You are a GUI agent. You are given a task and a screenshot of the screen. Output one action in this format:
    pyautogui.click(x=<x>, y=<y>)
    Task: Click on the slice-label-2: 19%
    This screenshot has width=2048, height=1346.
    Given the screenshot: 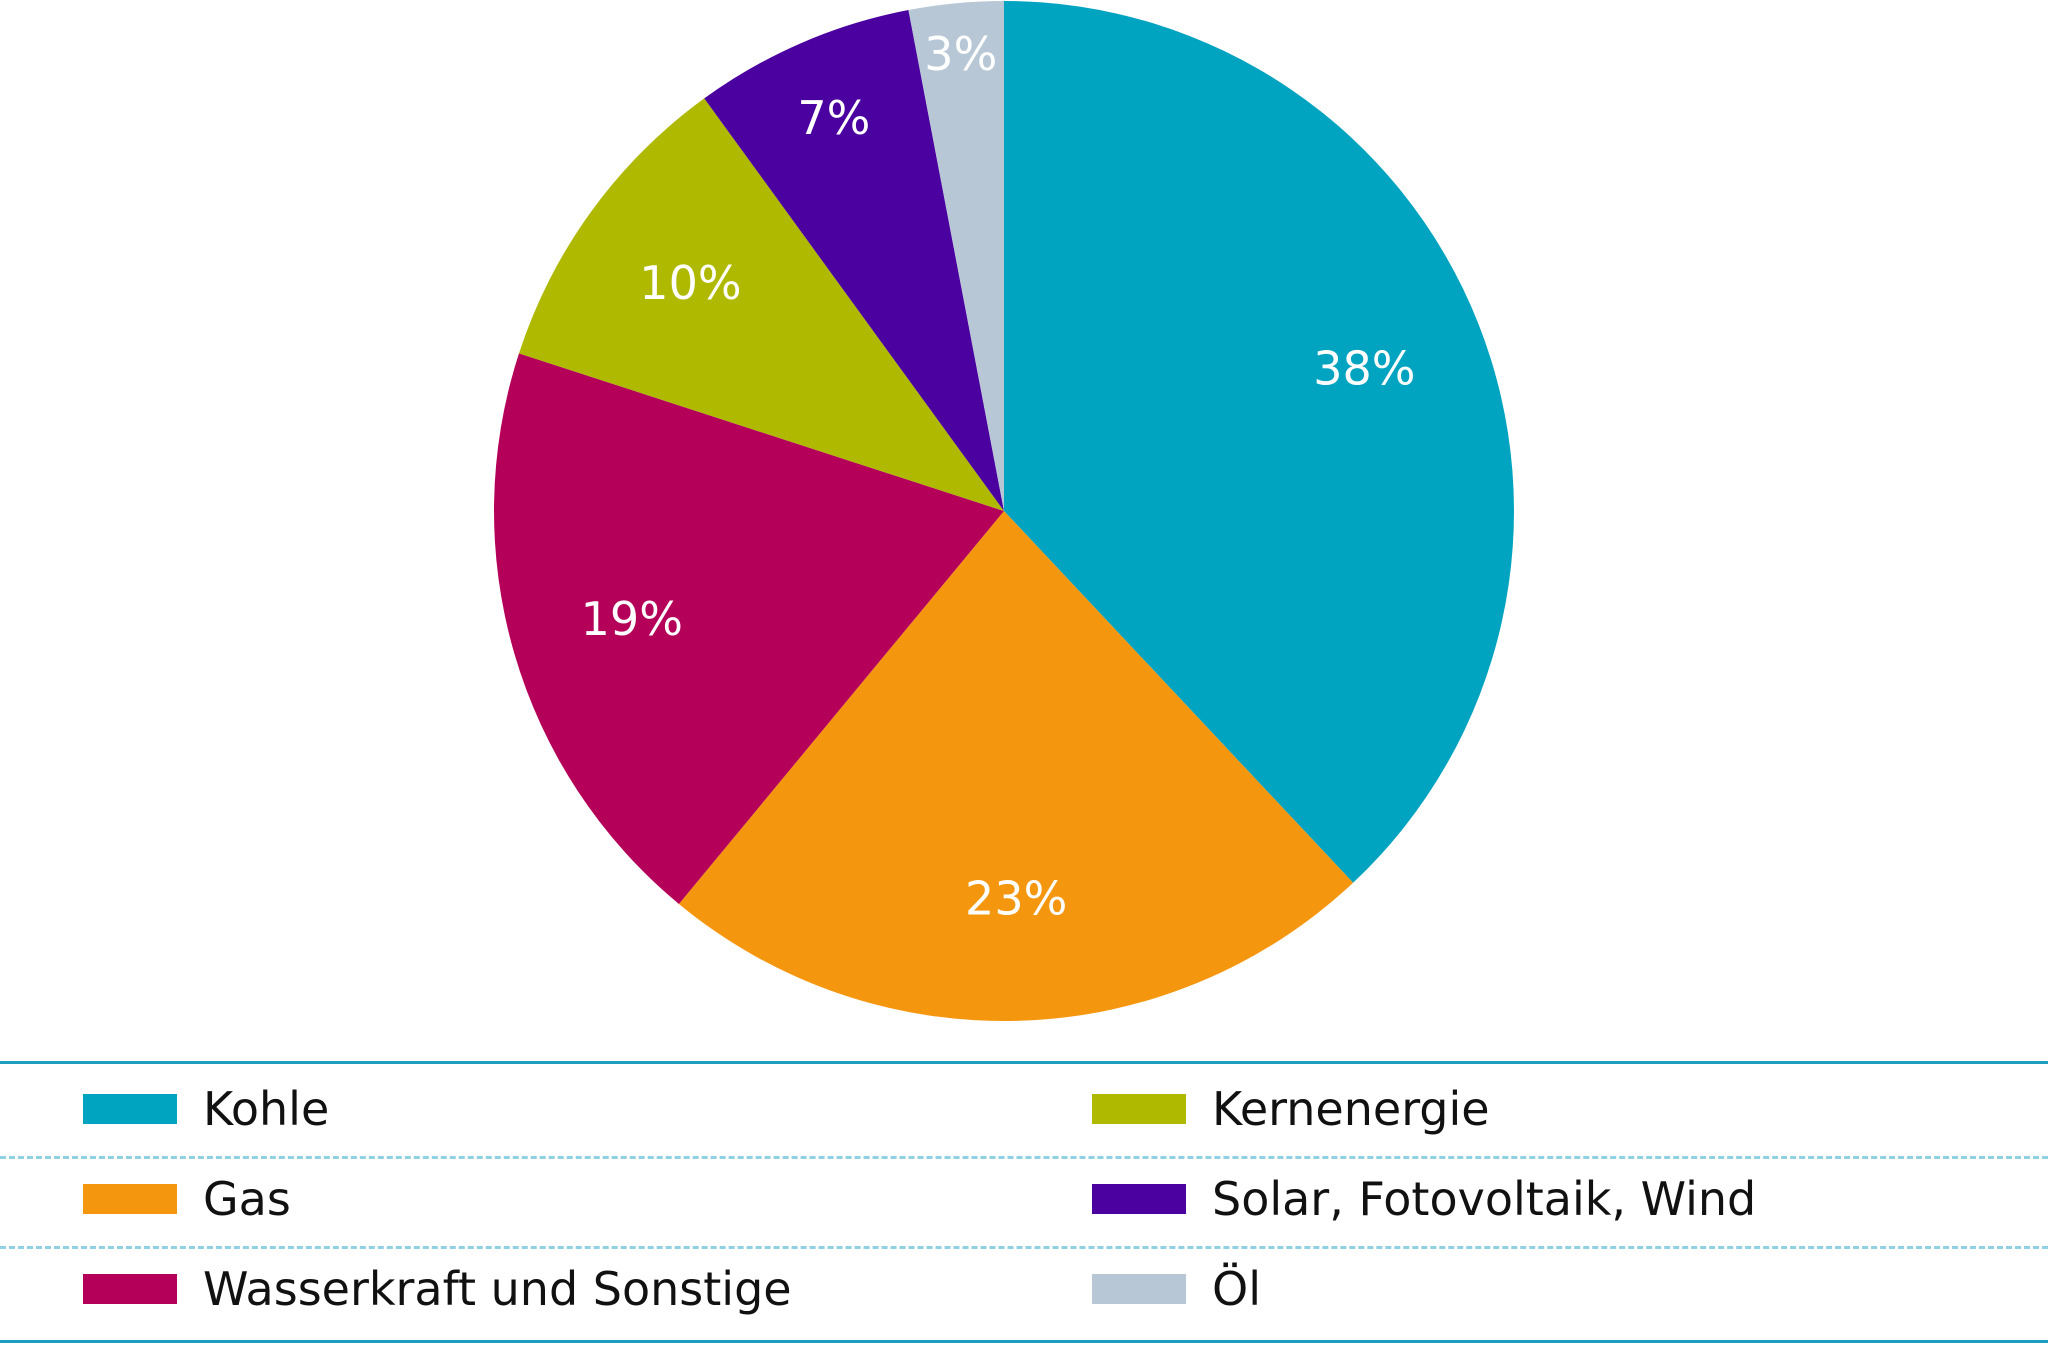 What is the action you would take?
    pyautogui.click(x=632, y=619)
    